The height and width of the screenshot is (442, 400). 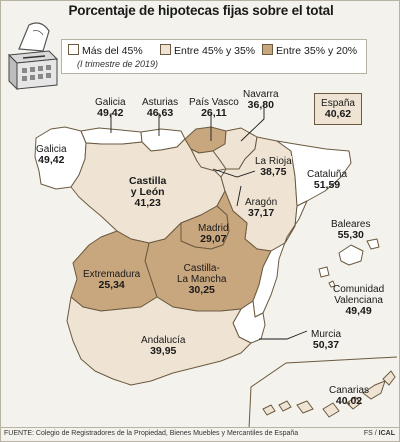 I want to click on label-espana: España 40,62, so click(x=338, y=109).